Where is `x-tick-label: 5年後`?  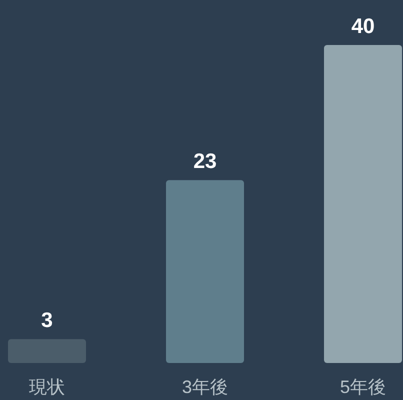
x-tick-label: 5年後 is located at coordinates (363, 387).